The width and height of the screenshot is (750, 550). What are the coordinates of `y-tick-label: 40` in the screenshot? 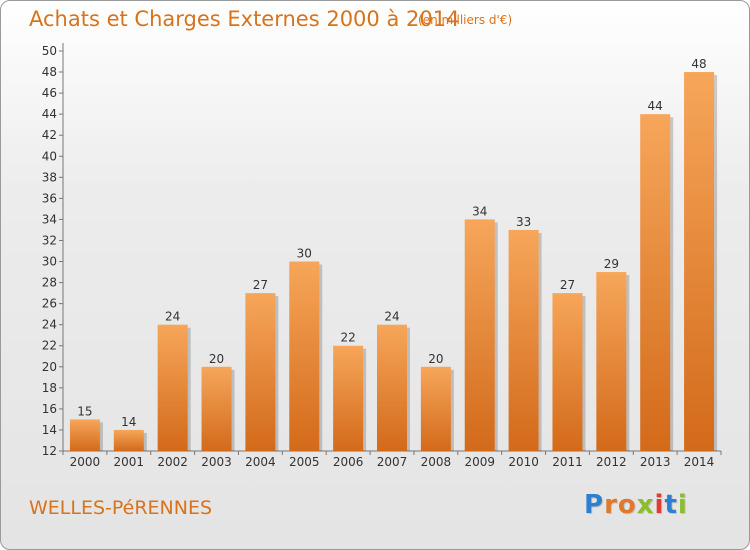 It's located at (49, 156).